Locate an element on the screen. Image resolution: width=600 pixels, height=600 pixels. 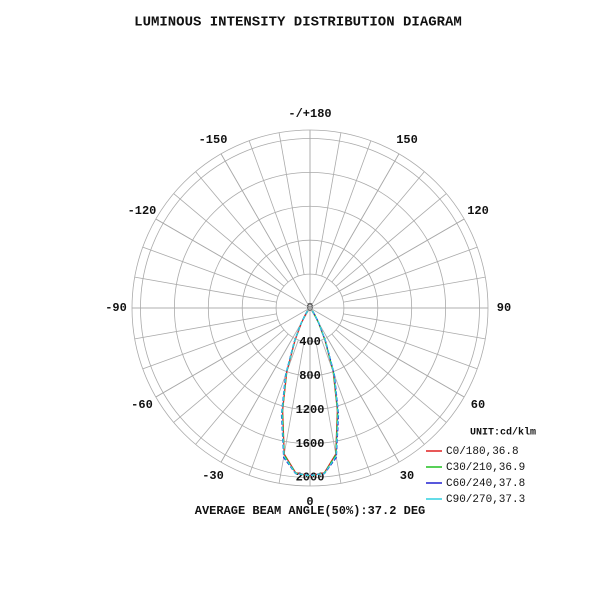
theta-tick-label: -120 is located at coordinates (142, 211).